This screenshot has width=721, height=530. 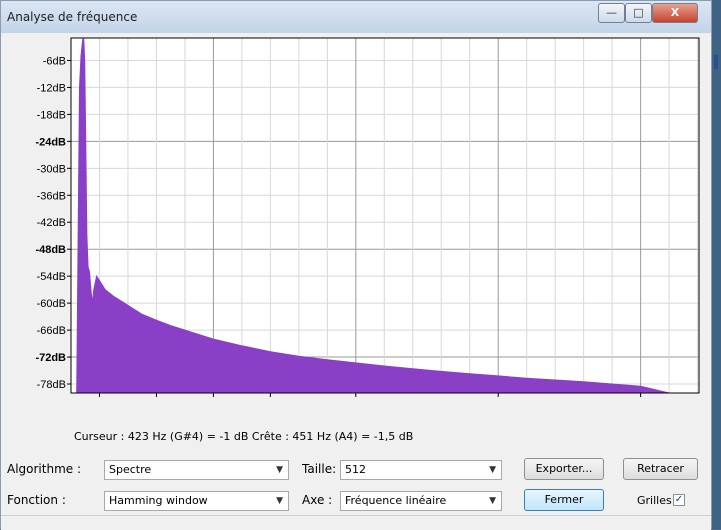 What do you see at coordinates (44, 469) in the screenshot?
I see `algorithm-label: Algorithme :` at bounding box center [44, 469].